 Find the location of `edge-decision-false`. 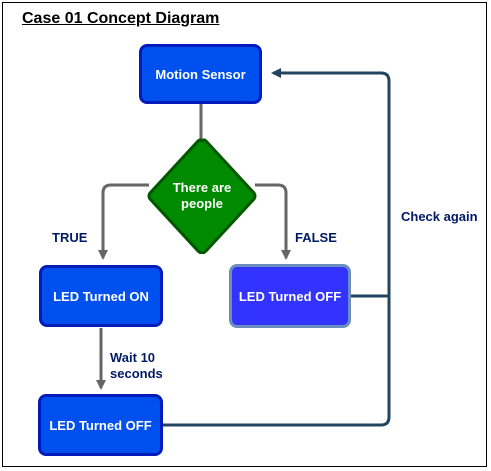

edge-decision-false is located at coordinates (273, 221).